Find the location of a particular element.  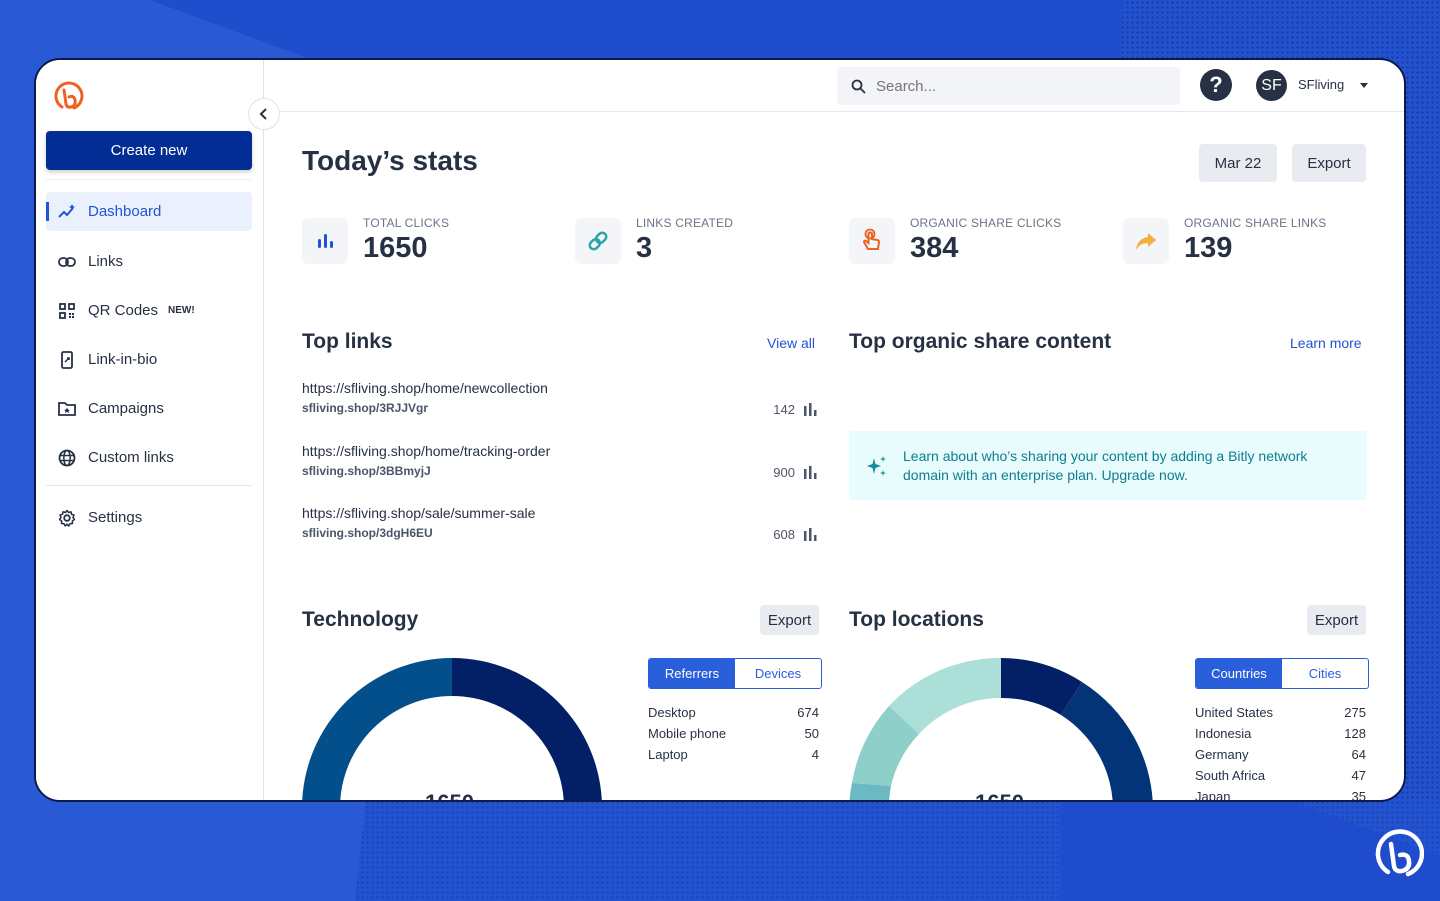

stat-label: ORGANIC SHARE LINKS is located at coordinates (1255, 223).